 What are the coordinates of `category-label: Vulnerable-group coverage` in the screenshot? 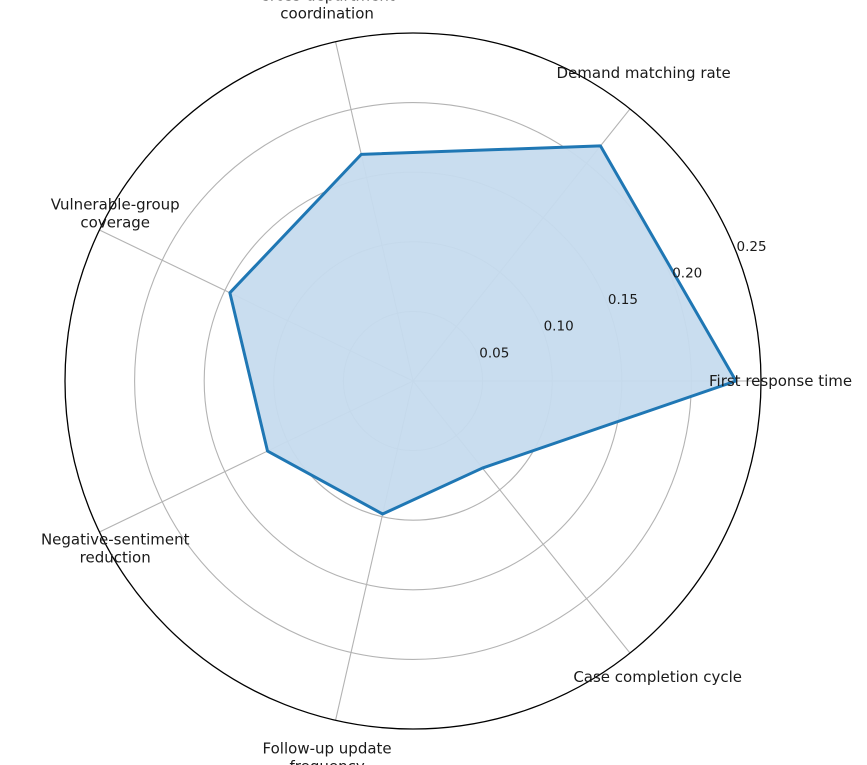 It's located at (115, 214).